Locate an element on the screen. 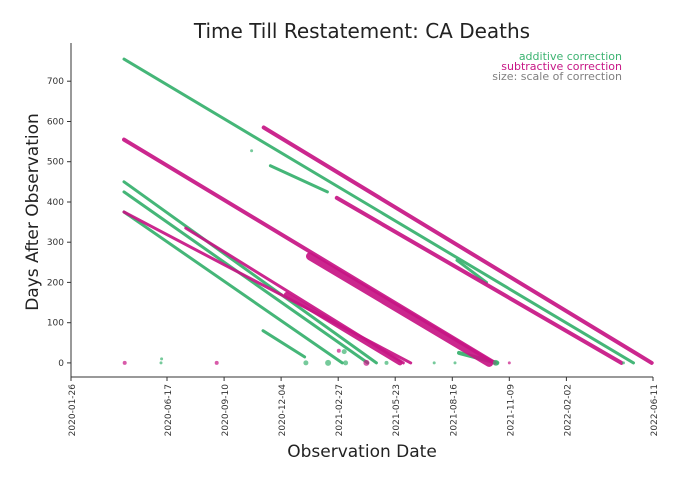  legend-subtractive: subtractive correction is located at coordinates (561, 66).